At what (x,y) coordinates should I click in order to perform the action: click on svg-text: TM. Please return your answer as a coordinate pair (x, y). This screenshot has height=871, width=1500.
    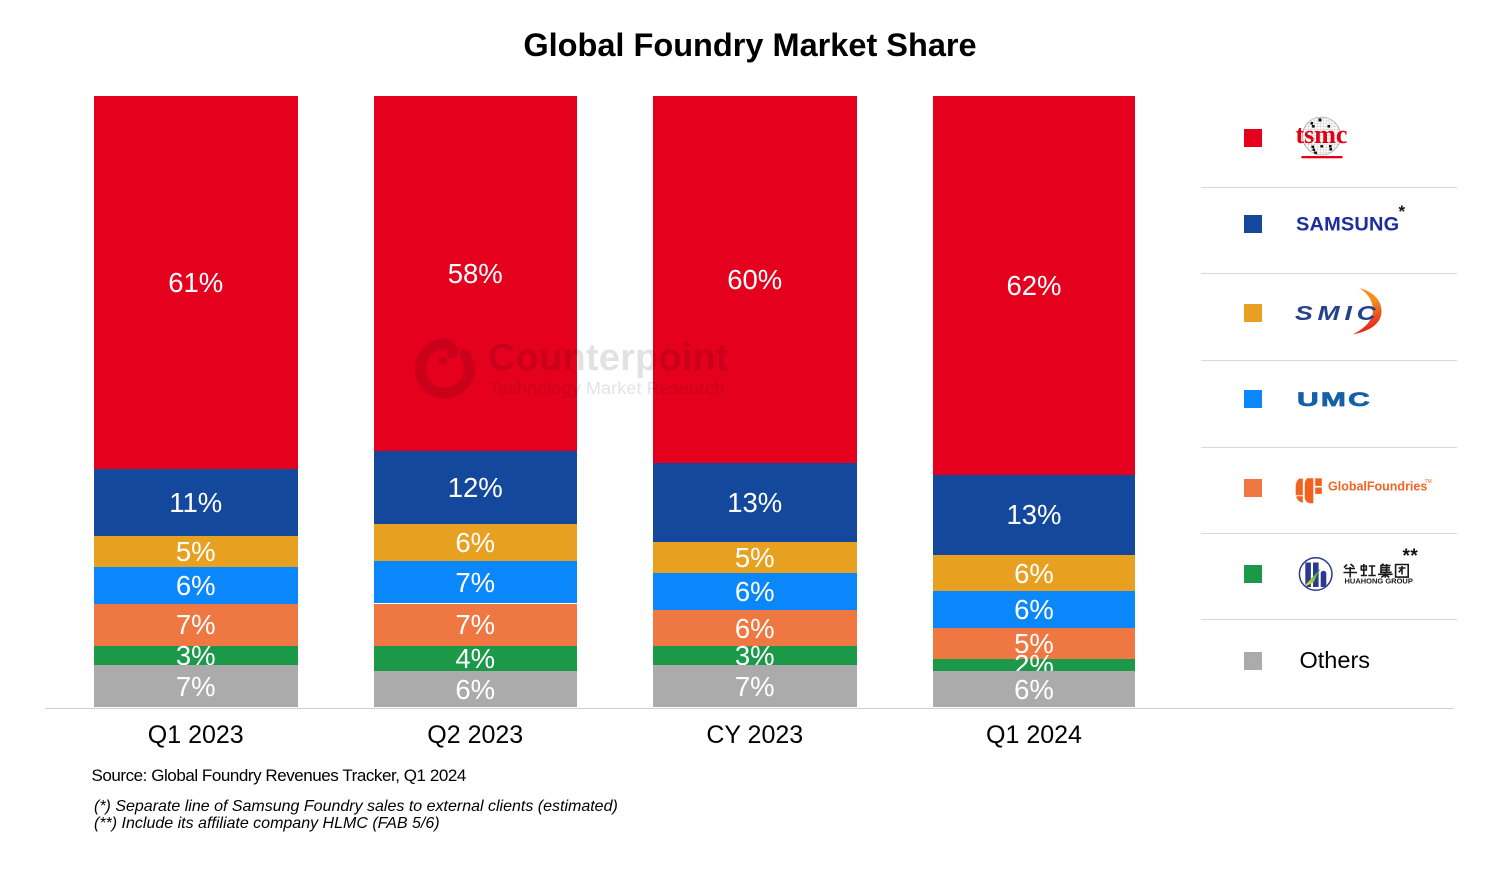
    Looking at the image, I should click on (1428, 482).